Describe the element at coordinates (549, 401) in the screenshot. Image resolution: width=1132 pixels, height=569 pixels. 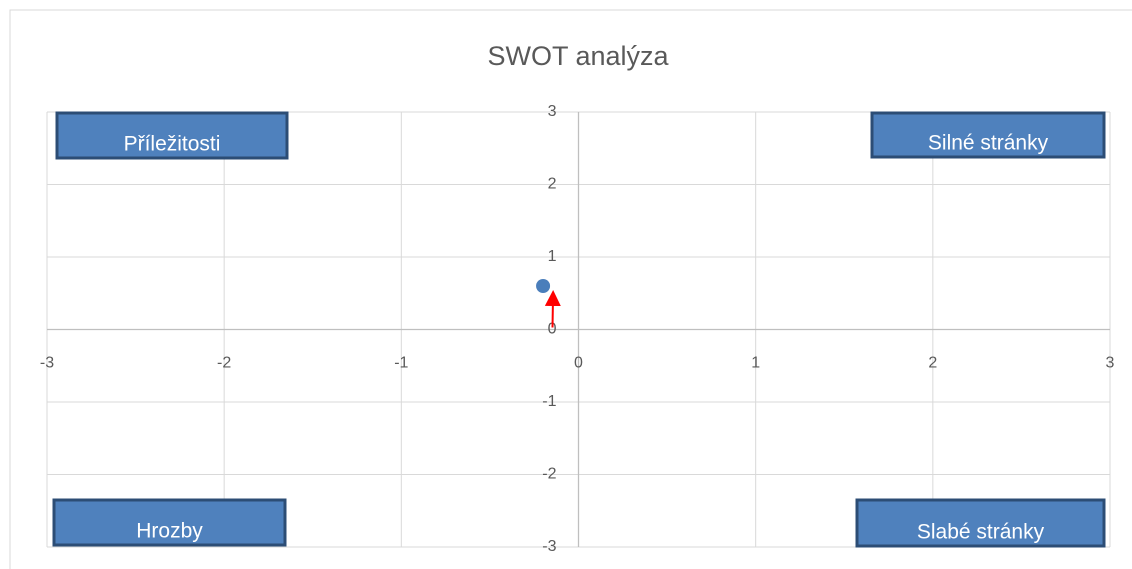
I see `y-tick-label: -1` at that location.